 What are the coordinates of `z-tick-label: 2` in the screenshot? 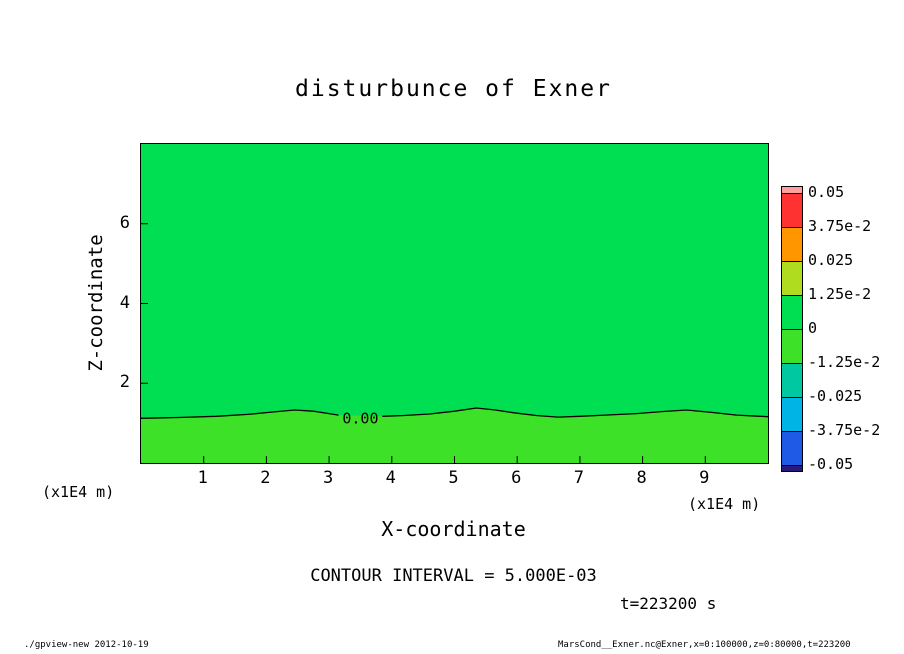 It's located at (124, 382).